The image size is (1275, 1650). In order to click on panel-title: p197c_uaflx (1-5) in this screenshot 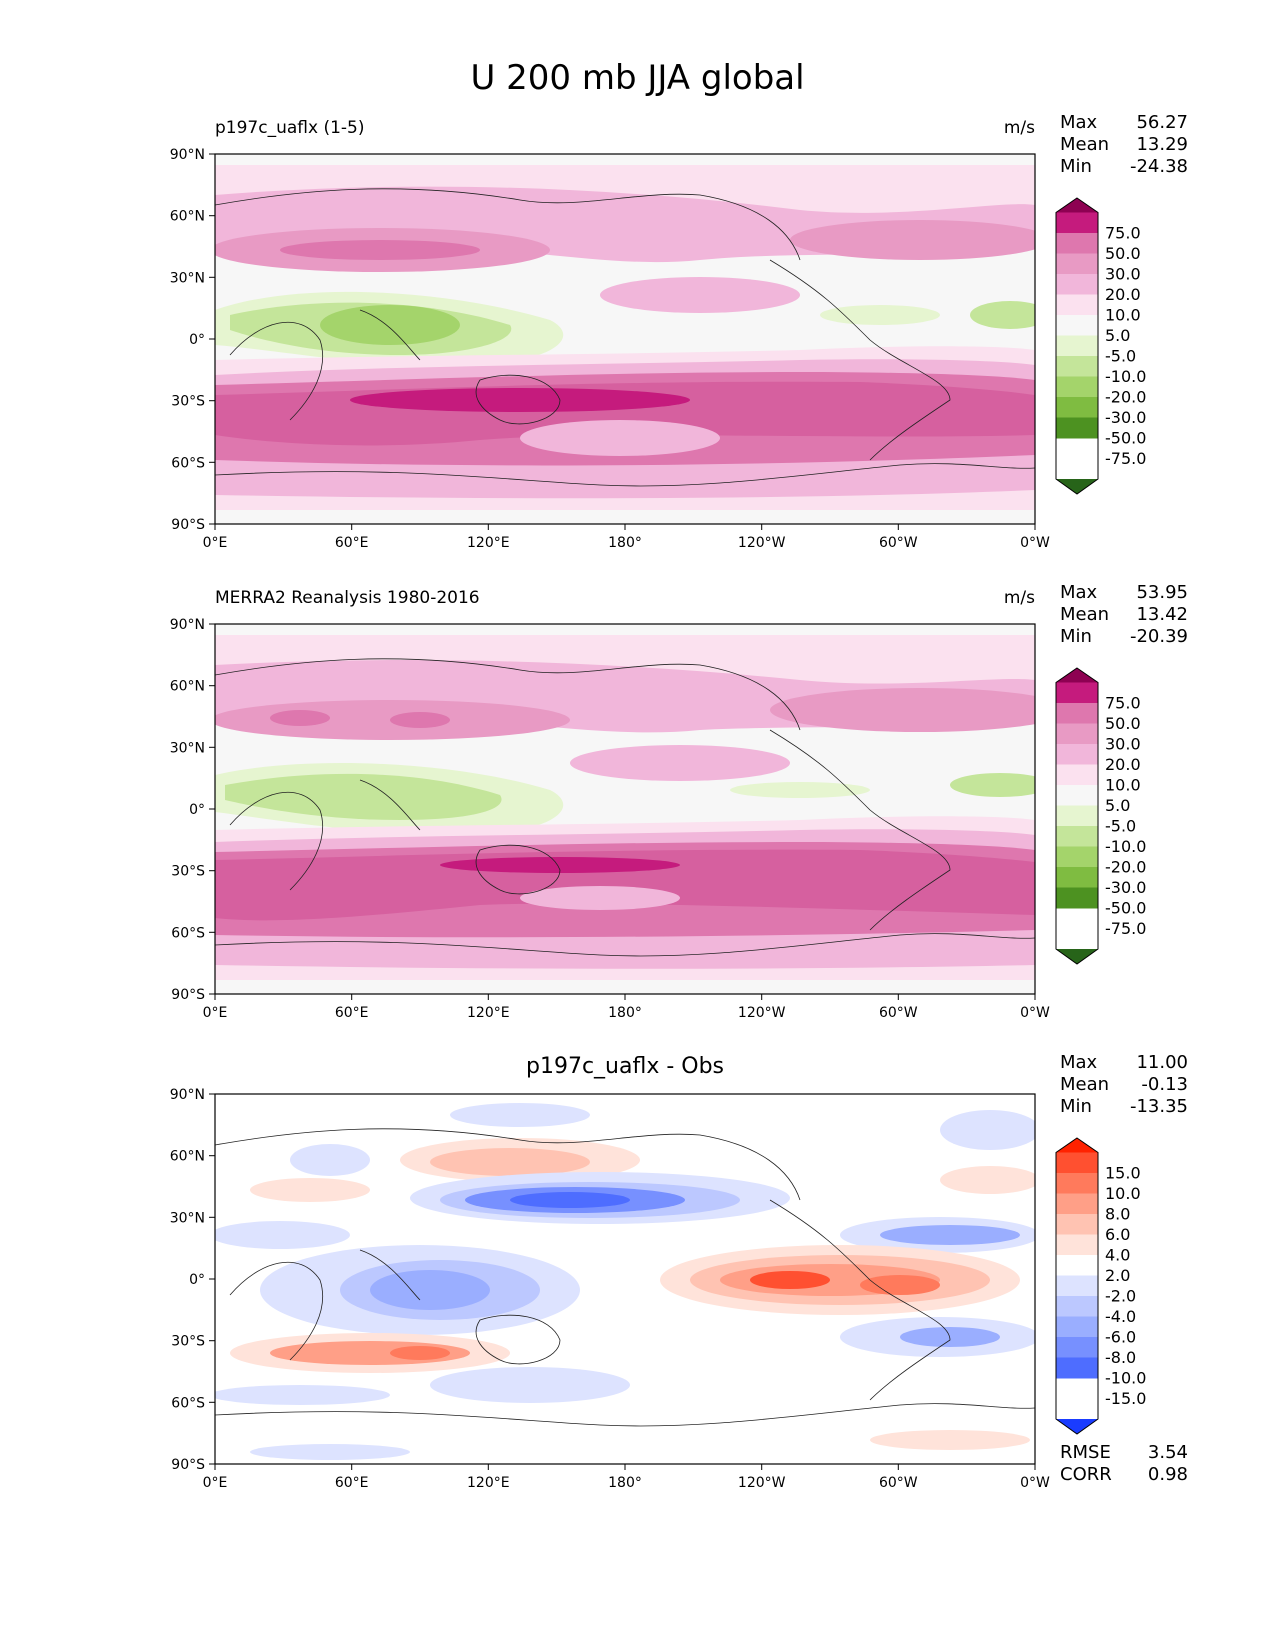, I will do `click(290, 128)`.